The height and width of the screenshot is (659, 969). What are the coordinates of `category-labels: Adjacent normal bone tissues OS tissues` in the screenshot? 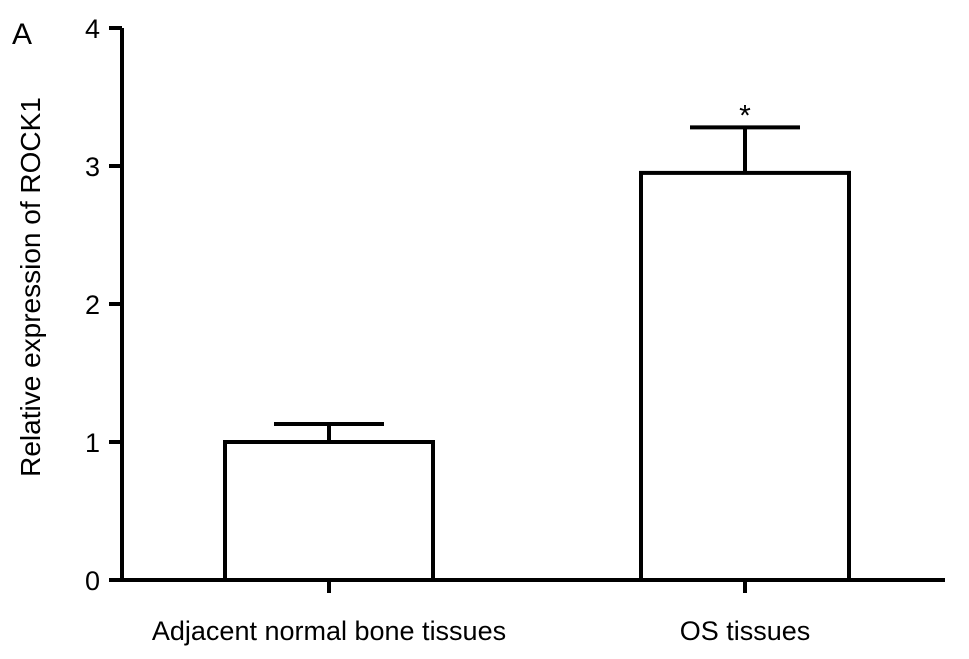 It's located at (481, 631).